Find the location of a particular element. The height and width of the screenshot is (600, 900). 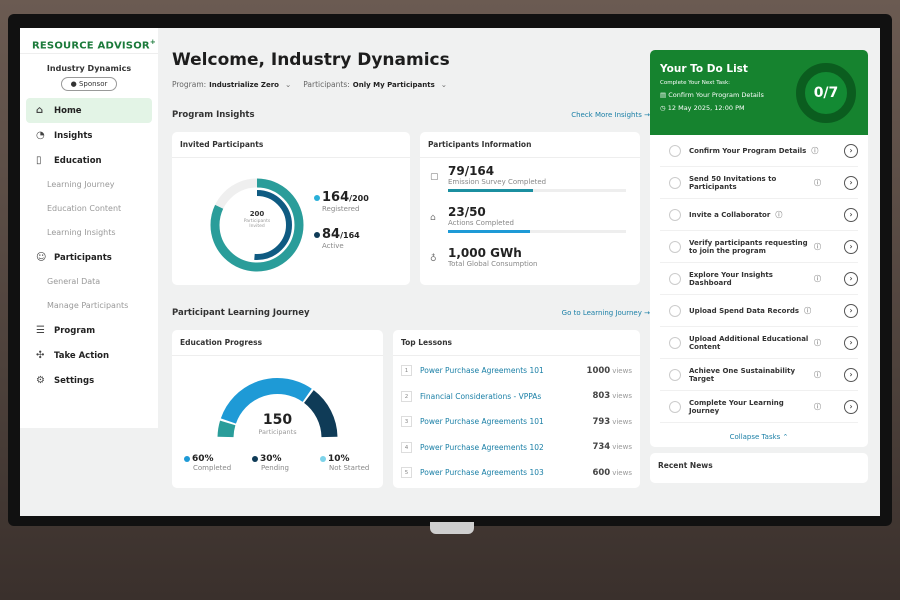

task-row: Confirm Your Program Details ⓘ › is located at coordinates (759, 151).